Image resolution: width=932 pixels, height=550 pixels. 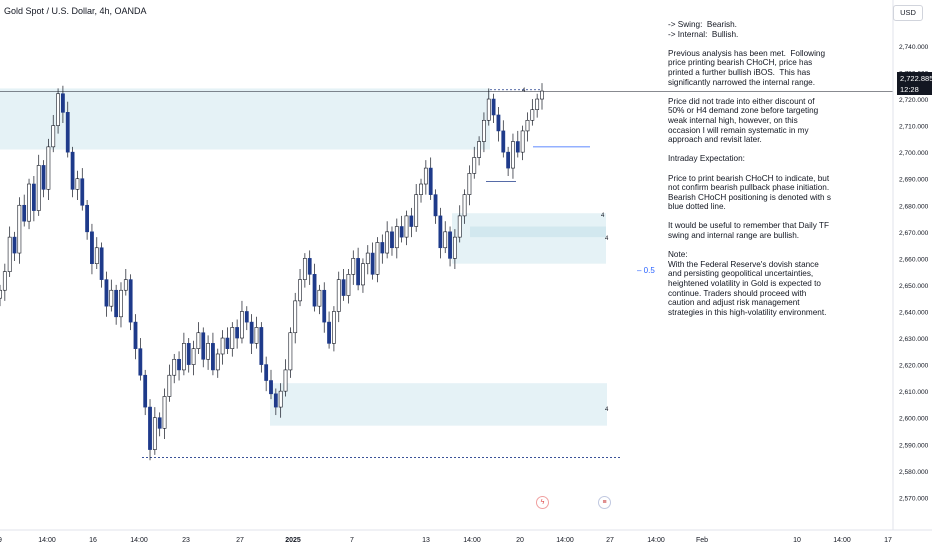 What do you see at coordinates (75, 11) in the screenshot?
I see `chart-title: Gold Spot / U.S. Dollar, 4h, OANDA` at bounding box center [75, 11].